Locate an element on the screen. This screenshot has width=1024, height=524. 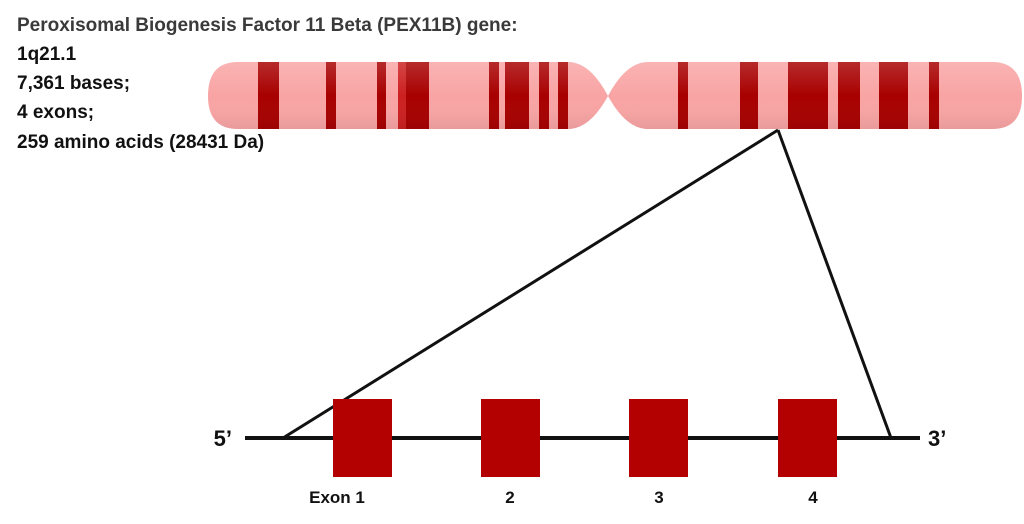
exon-label-1: Exon 1 is located at coordinates (337, 497).